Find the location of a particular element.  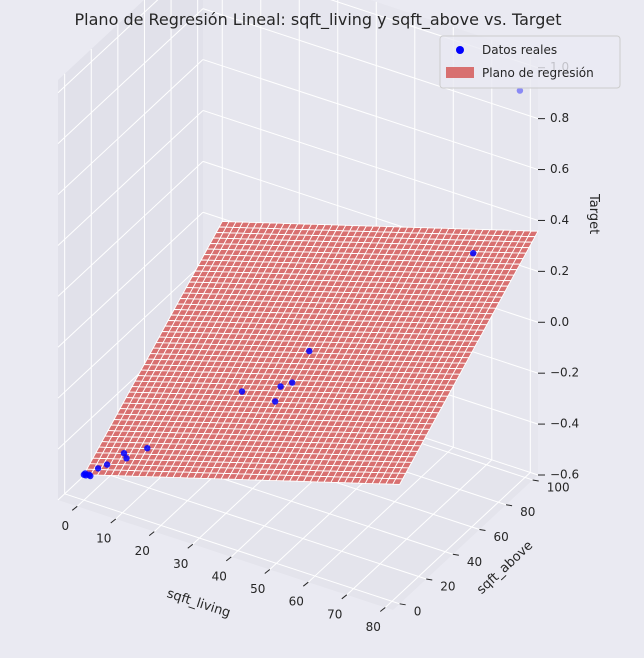

legend: Datos reales Plano de regresión is located at coordinates (530, 62).